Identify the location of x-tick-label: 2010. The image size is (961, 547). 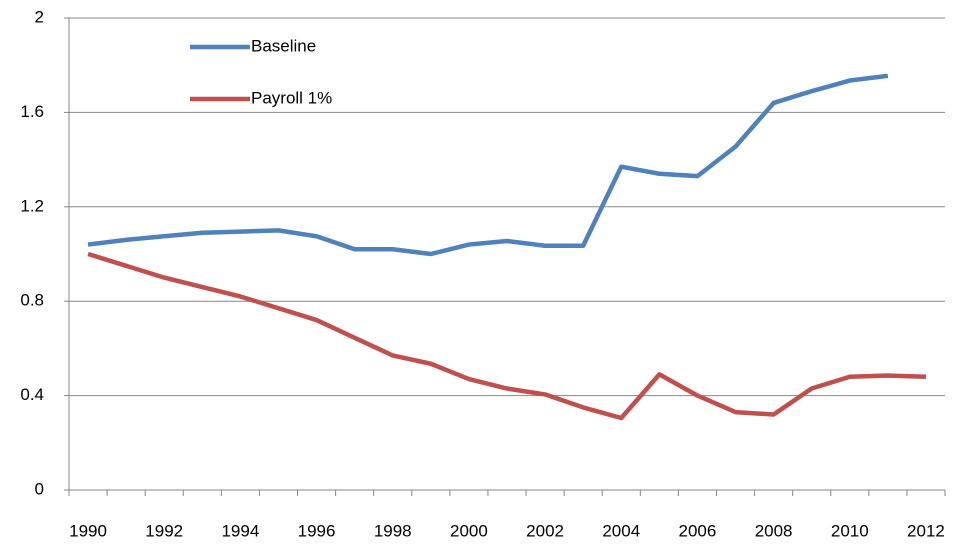
(850, 530).